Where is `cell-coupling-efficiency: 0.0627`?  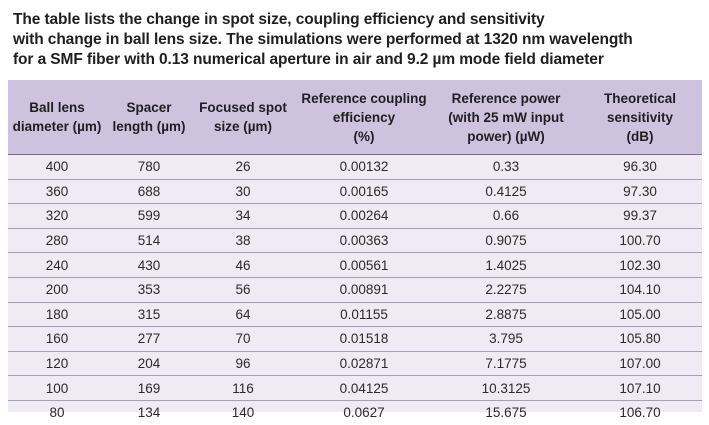
cell-coupling-efficiency: 0.0627 is located at coordinates (364, 413).